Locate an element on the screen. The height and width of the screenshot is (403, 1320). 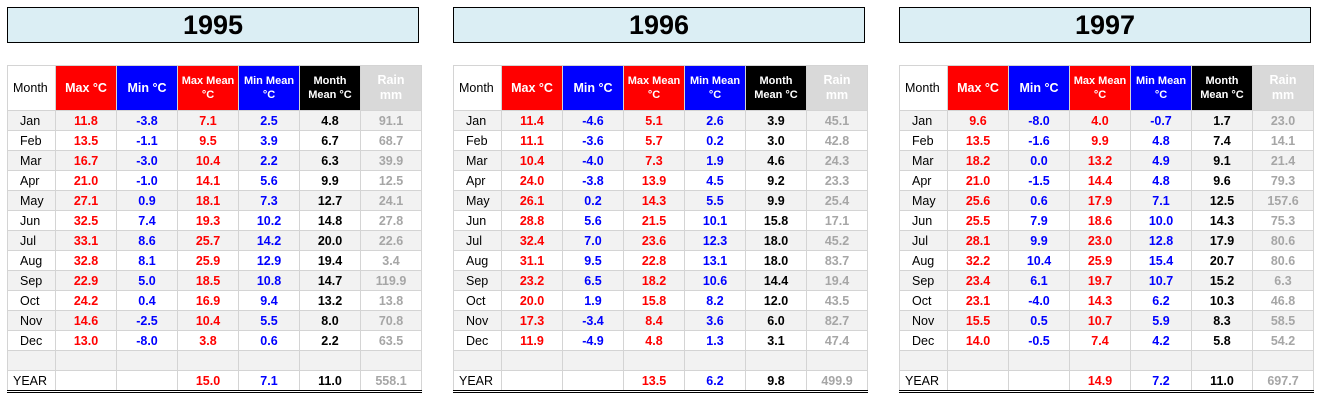
month-mean-cell: 9.1 is located at coordinates (1222, 160).